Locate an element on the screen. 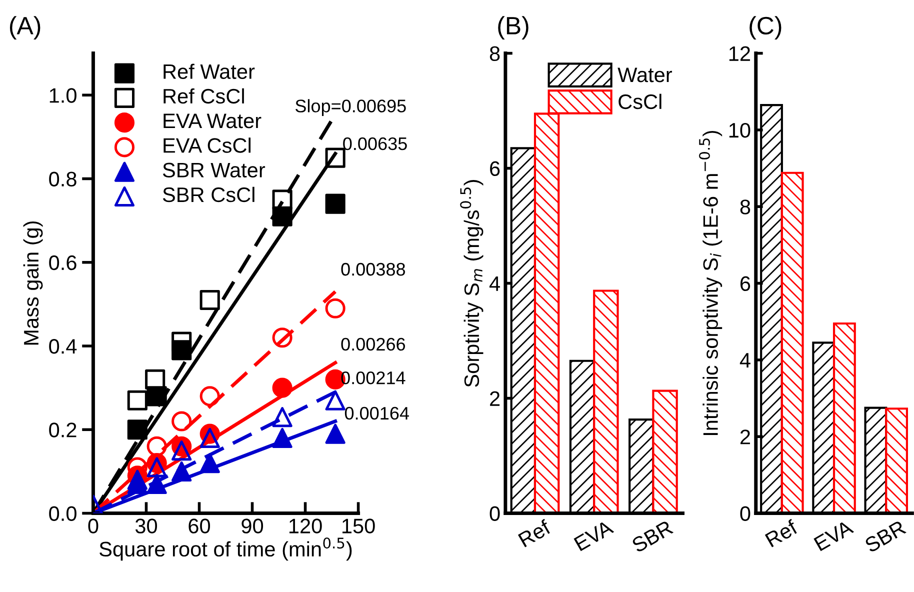 This screenshot has width=914, height=592. x-tick-label: 150 is located at coordinates (358, 526).